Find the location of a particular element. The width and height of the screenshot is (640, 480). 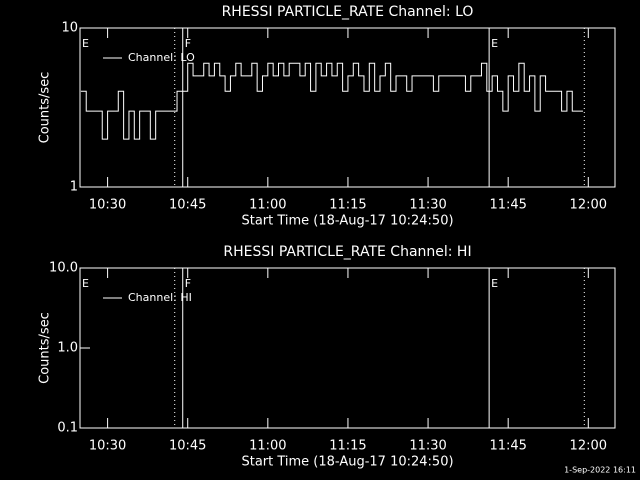

data-line is located at coordinates (331, 101).